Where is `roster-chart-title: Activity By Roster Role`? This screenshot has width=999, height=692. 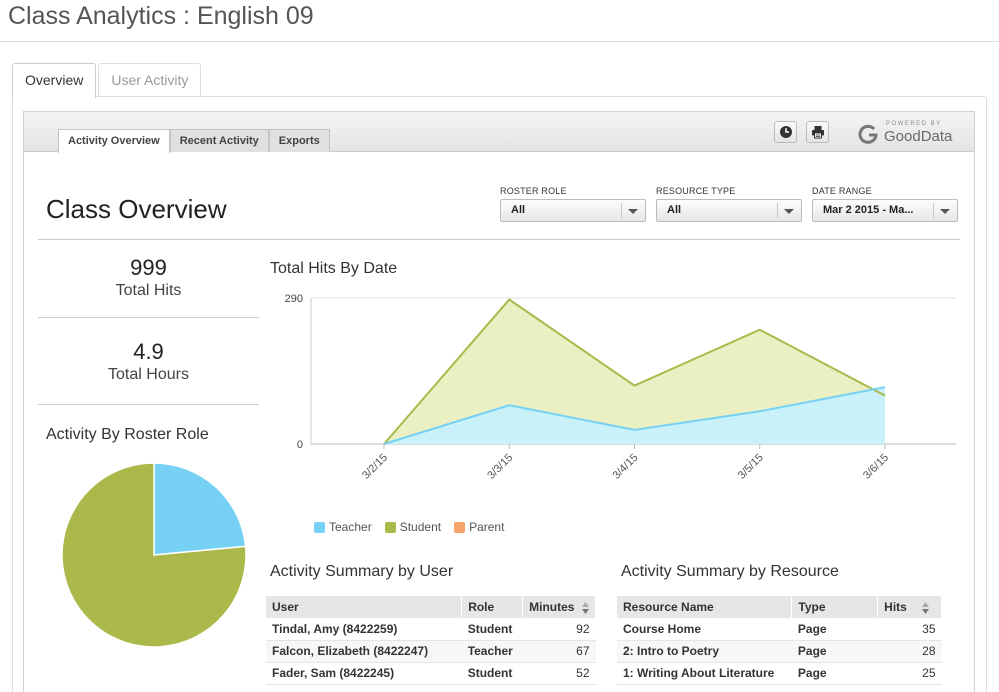
roster-chart-title: Activity By Roster Role is located at coordinates (127, 434).